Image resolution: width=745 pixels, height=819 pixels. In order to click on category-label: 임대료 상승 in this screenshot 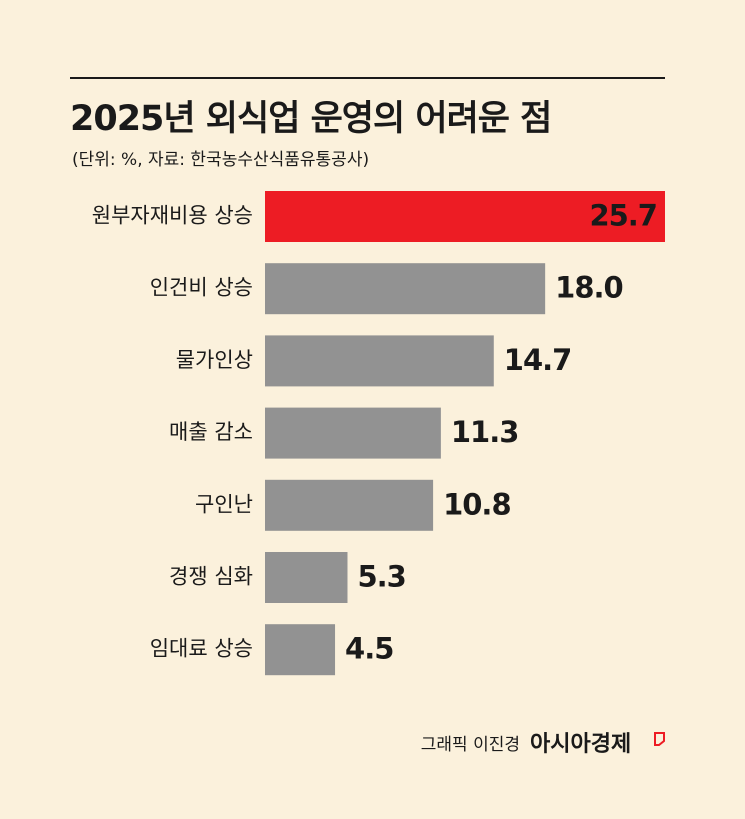, I will do `click(201, 649)`.